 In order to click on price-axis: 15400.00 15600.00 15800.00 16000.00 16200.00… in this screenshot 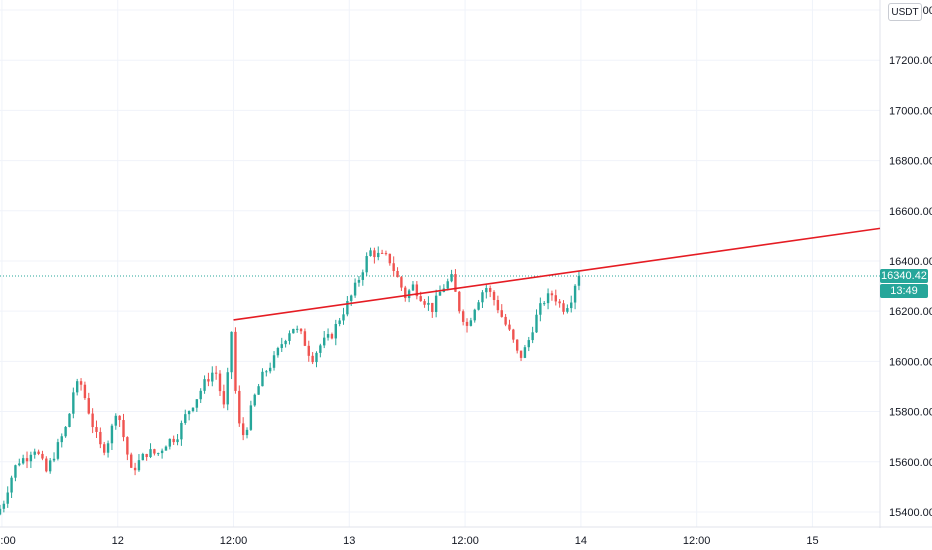, I will do `click(910, 262)`.